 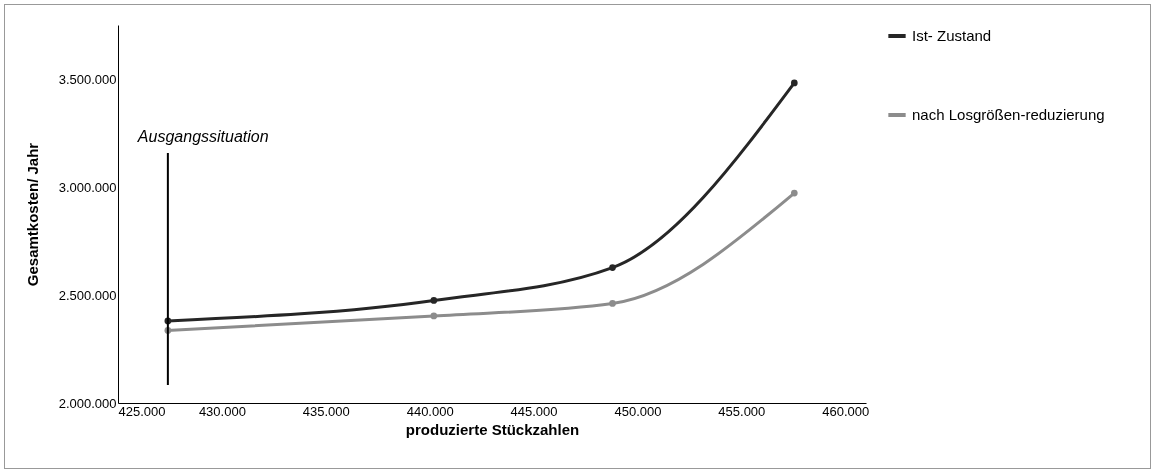 What do you see at coordinates (952, 35) in the screenshot?
I see `legend-label: Ist- Zustand` at bounding box center [952, 35].